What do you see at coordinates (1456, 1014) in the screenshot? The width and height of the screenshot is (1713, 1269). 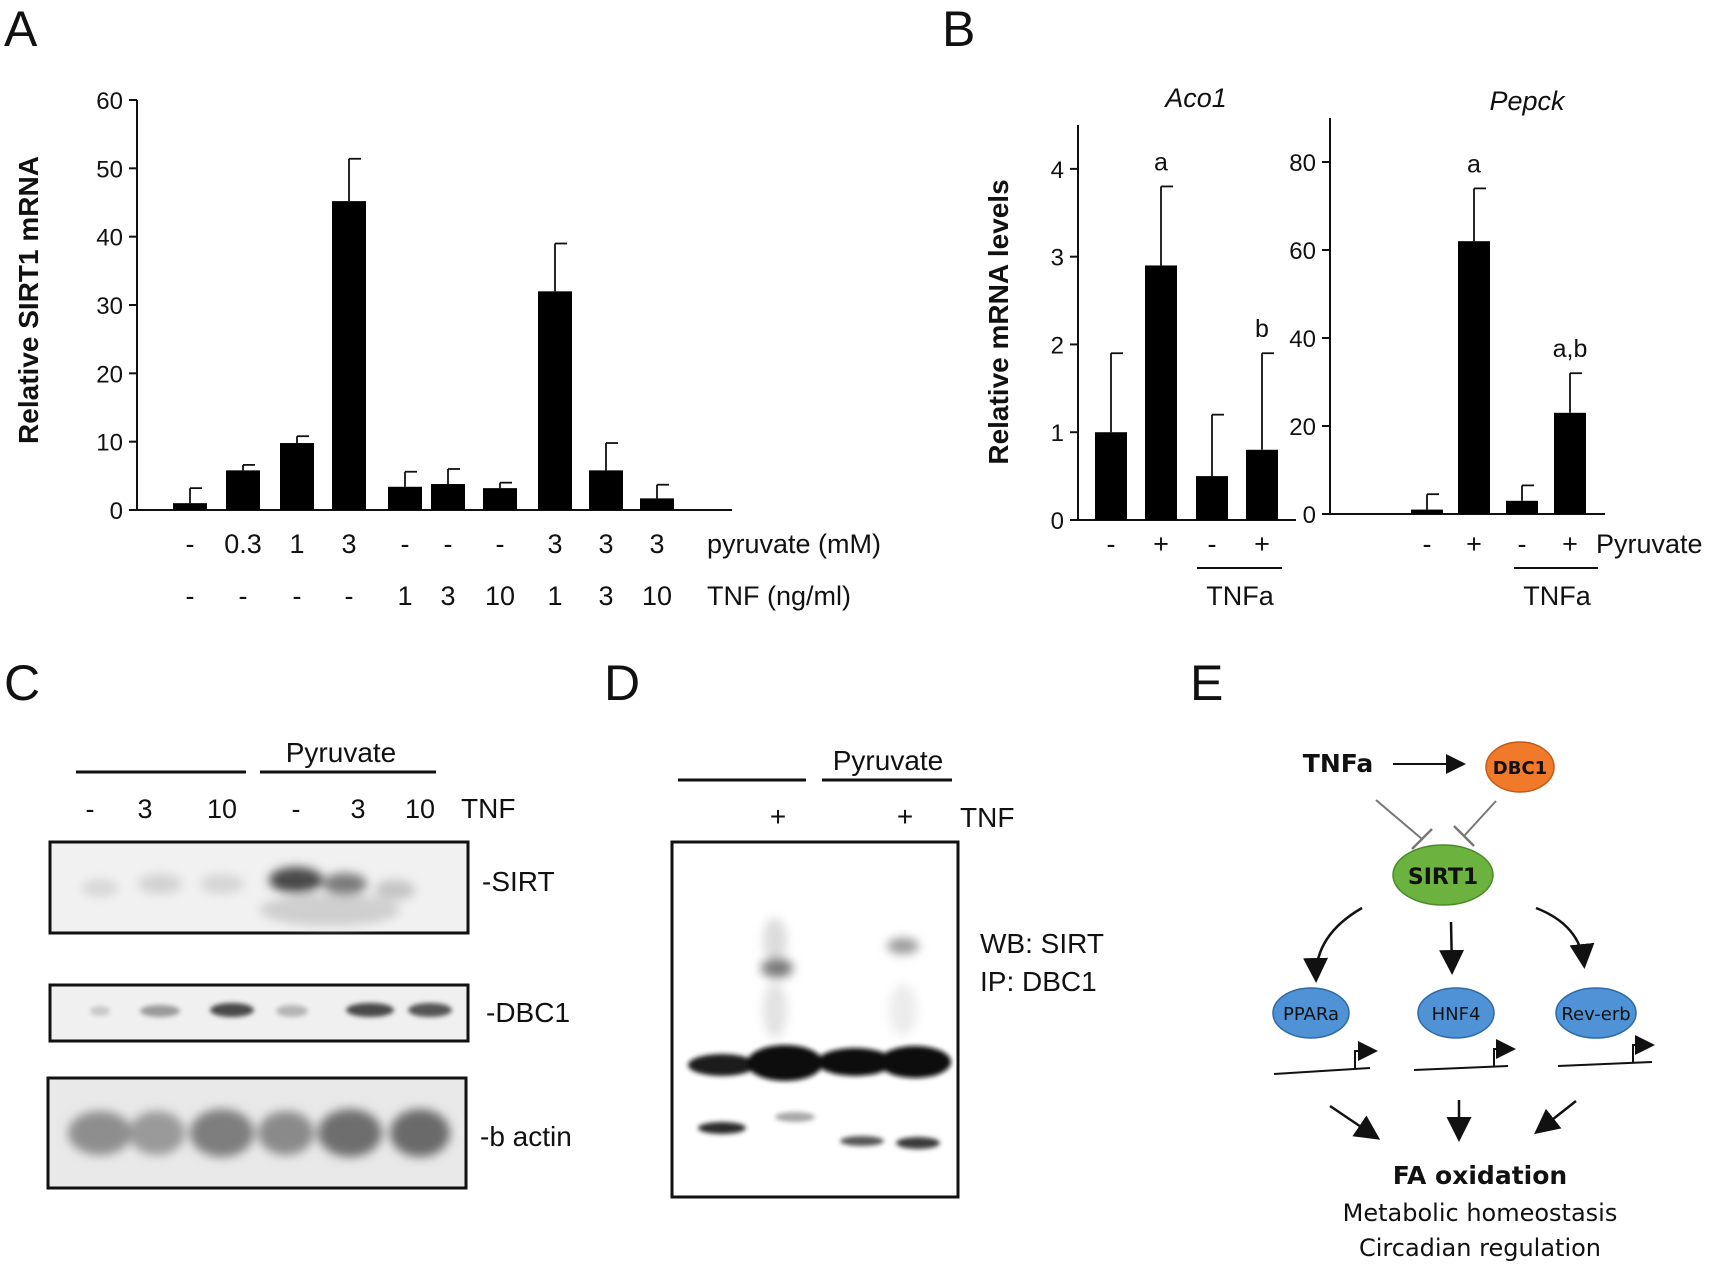 I see `hnf4-label: HNF4` at bounding box center [1456, 1014].